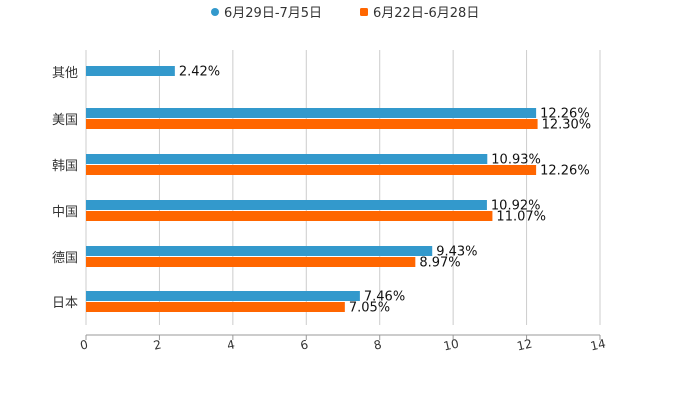 The width and height of the screenshot is (700, 404). What do you see at coordinates (65, 303) in the screenshot?
I see `y-category-label: 日本` at bounding box center [65, 303].